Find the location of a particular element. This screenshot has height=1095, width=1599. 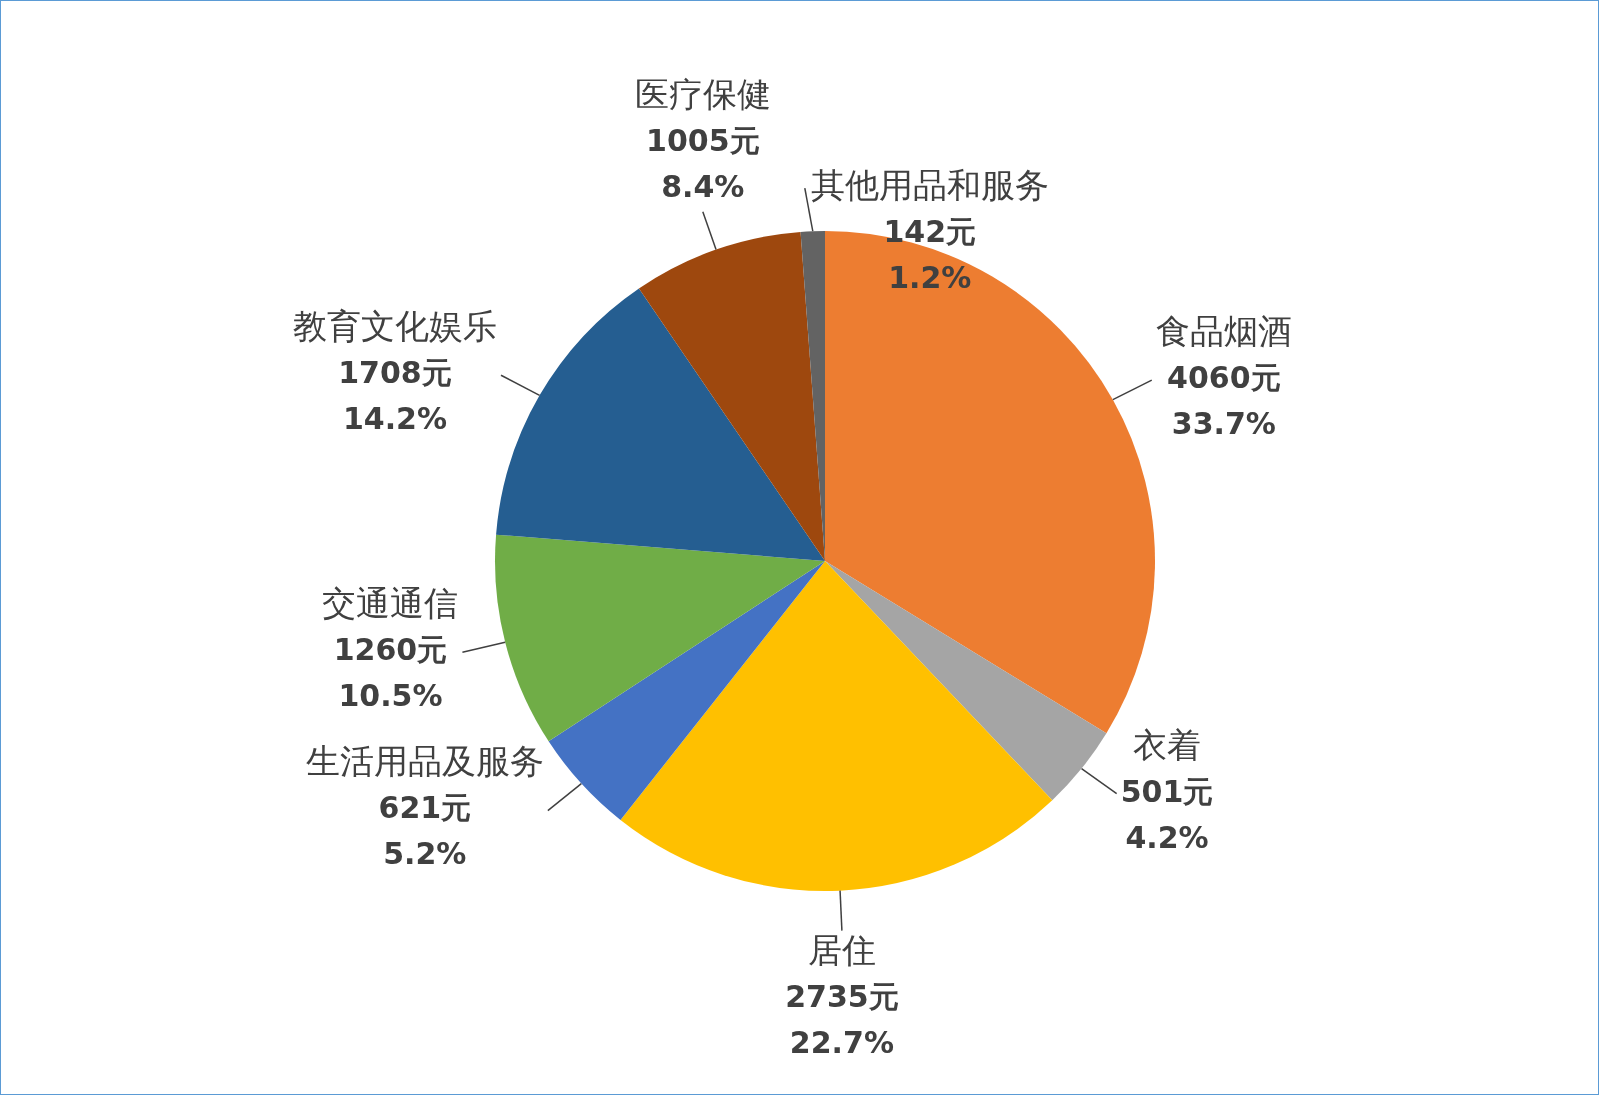

data-label: 1708元 14.2% is located at coordinates (395, 396).